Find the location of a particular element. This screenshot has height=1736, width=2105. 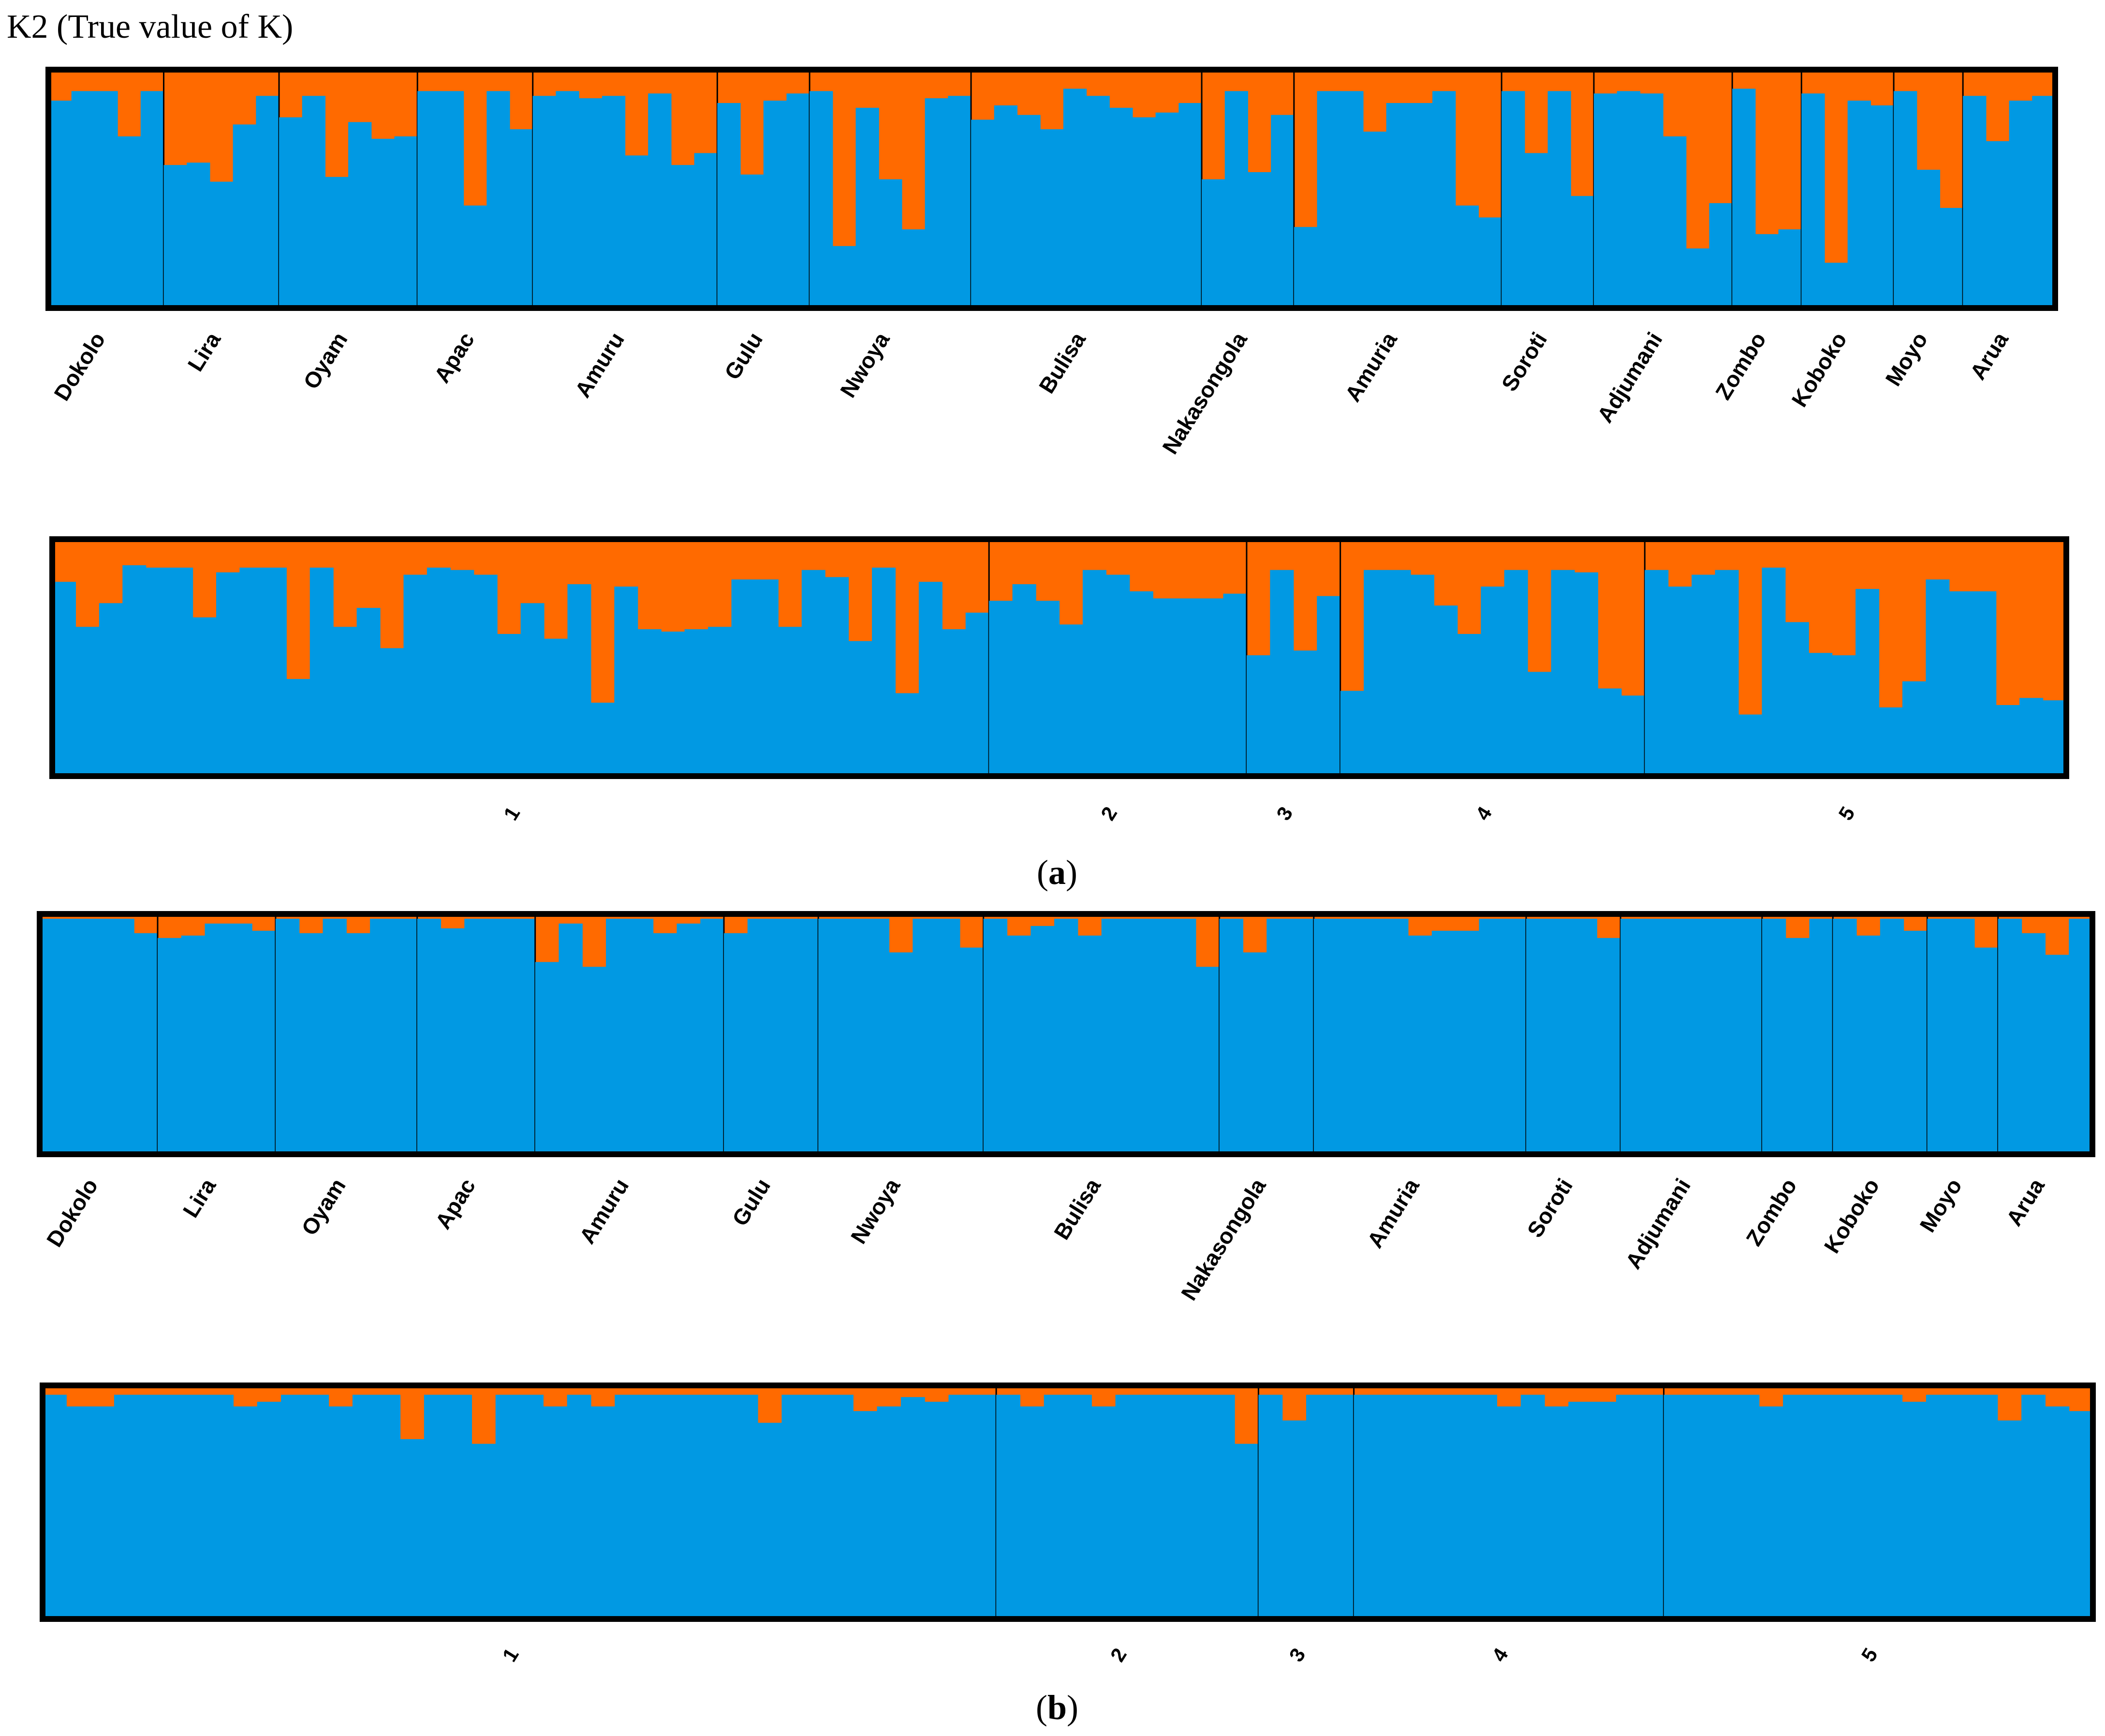

group-label: Apac is located at coordinates (454, 357).